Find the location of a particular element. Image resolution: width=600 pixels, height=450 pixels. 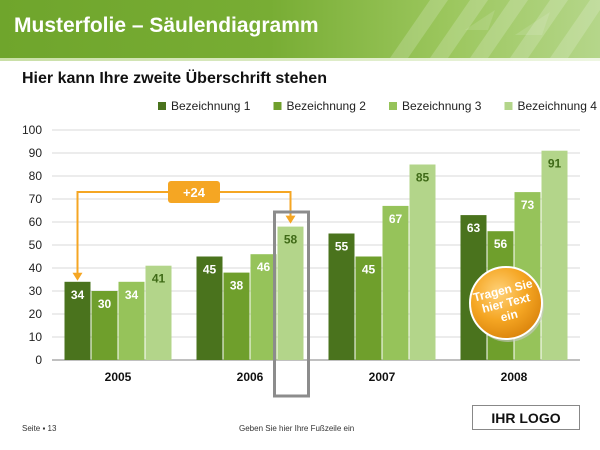

y-tick-label: 100 is located at coordinates (32, 130).